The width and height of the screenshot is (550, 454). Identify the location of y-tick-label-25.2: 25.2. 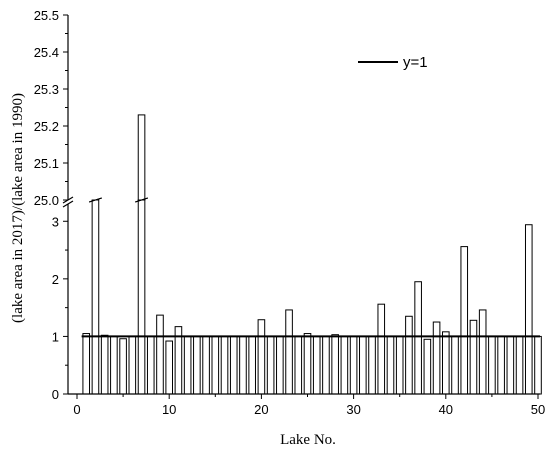
(46, 126).